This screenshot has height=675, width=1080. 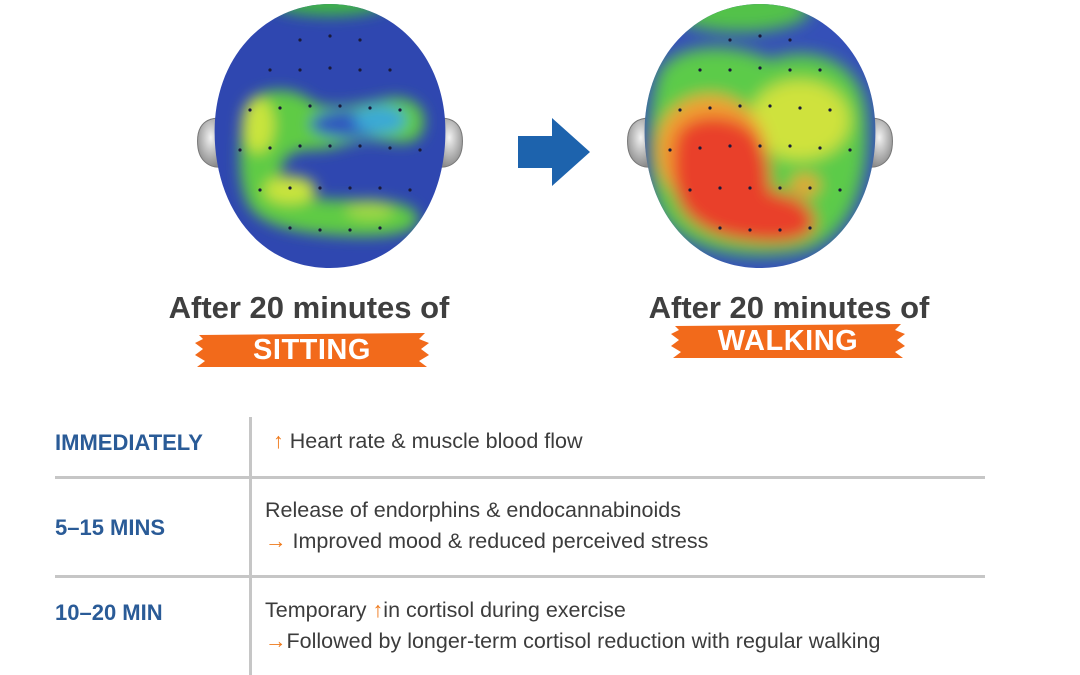 I want to click on brain-heatmap-sitting, so click(x=330, y=136).